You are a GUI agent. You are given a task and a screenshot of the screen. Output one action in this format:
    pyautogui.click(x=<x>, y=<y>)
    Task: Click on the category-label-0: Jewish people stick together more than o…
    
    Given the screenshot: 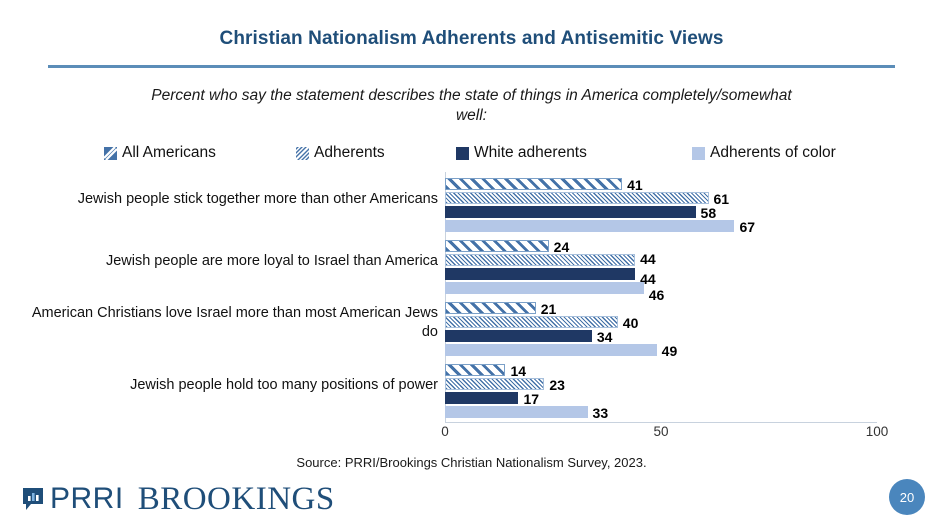 What is the action you would take?
    pyautogui.click(x=257, y=199)
    